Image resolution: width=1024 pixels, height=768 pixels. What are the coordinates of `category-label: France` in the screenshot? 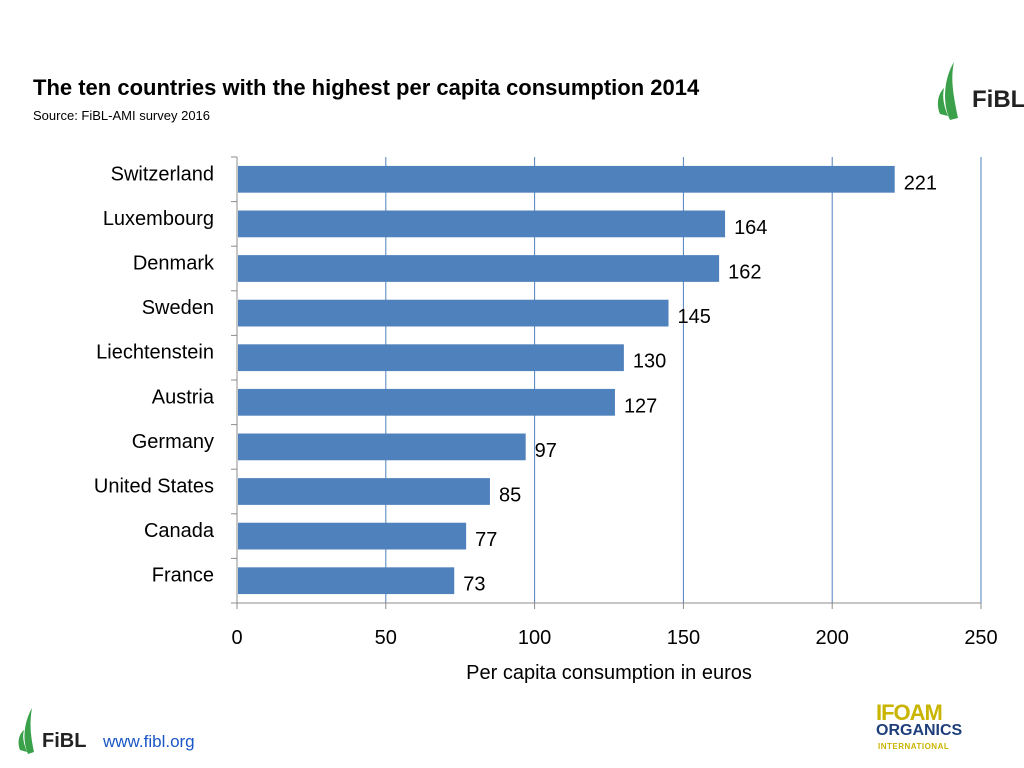 It's located at (183, 576).